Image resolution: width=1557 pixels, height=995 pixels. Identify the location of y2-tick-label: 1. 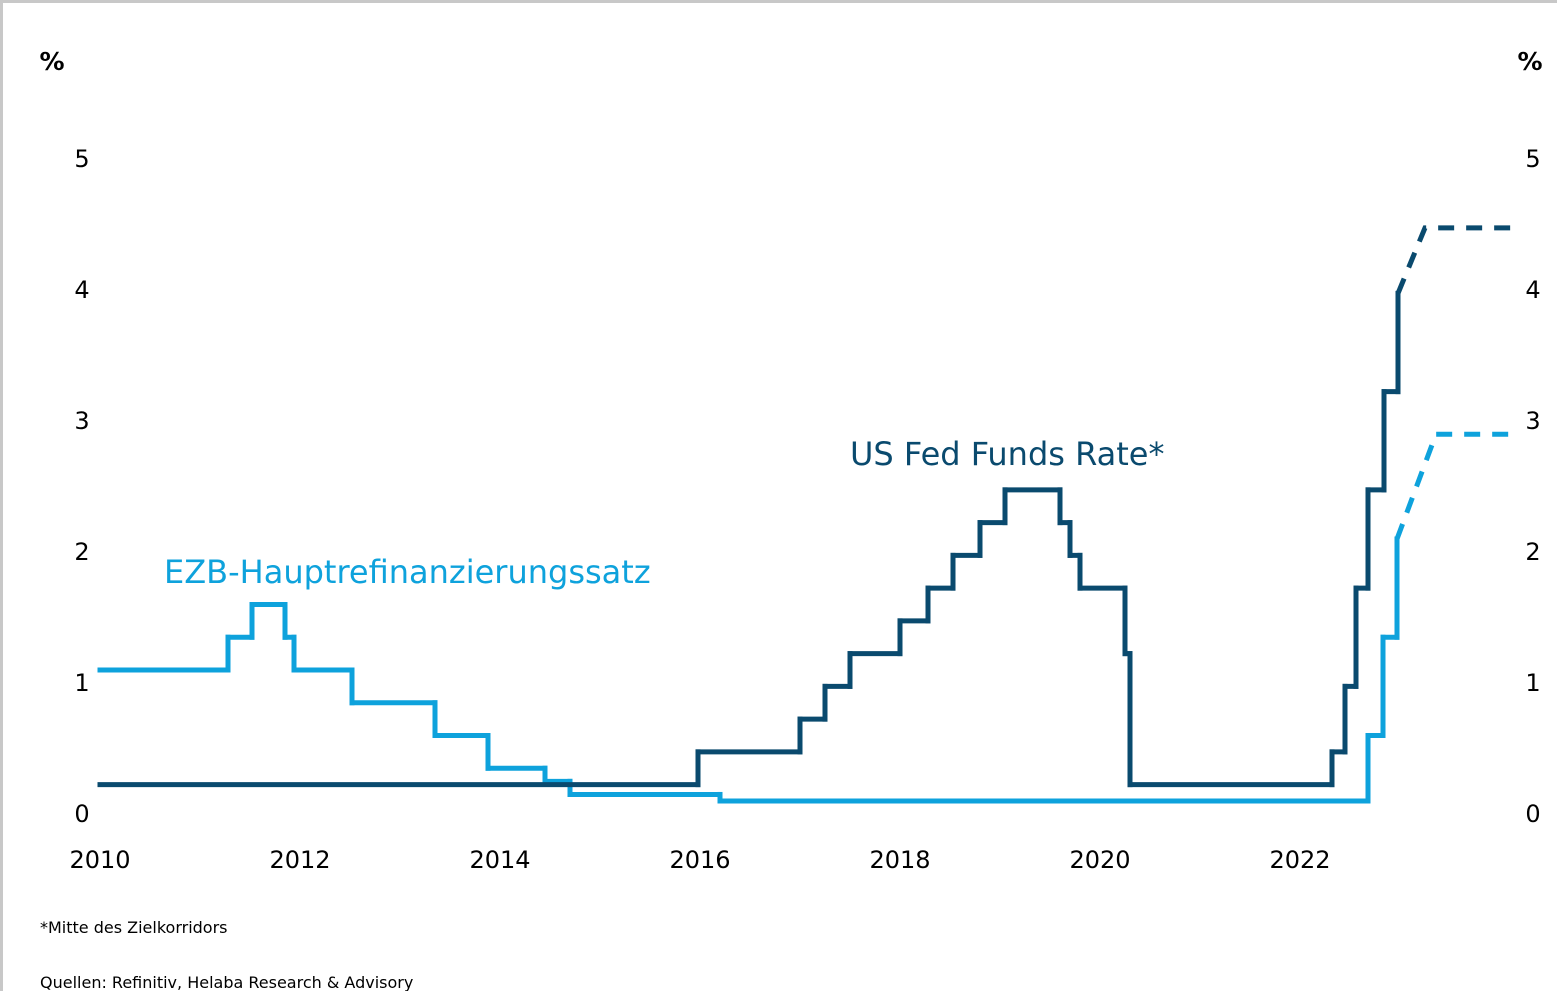
(1532, 683).